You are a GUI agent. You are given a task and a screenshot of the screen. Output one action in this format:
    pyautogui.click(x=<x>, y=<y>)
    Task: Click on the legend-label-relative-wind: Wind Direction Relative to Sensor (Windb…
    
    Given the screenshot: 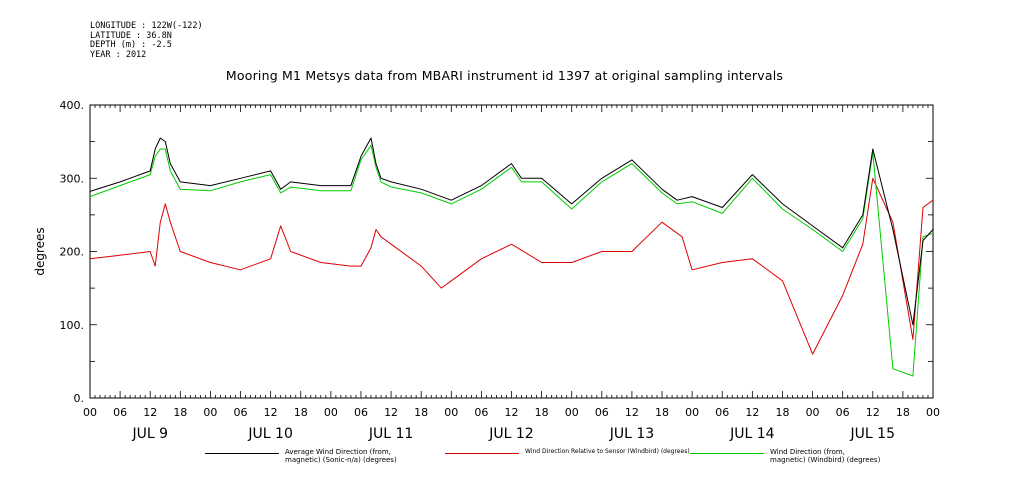 What is the action you would take?
    pyautogui.click(x=607, y=451)
    